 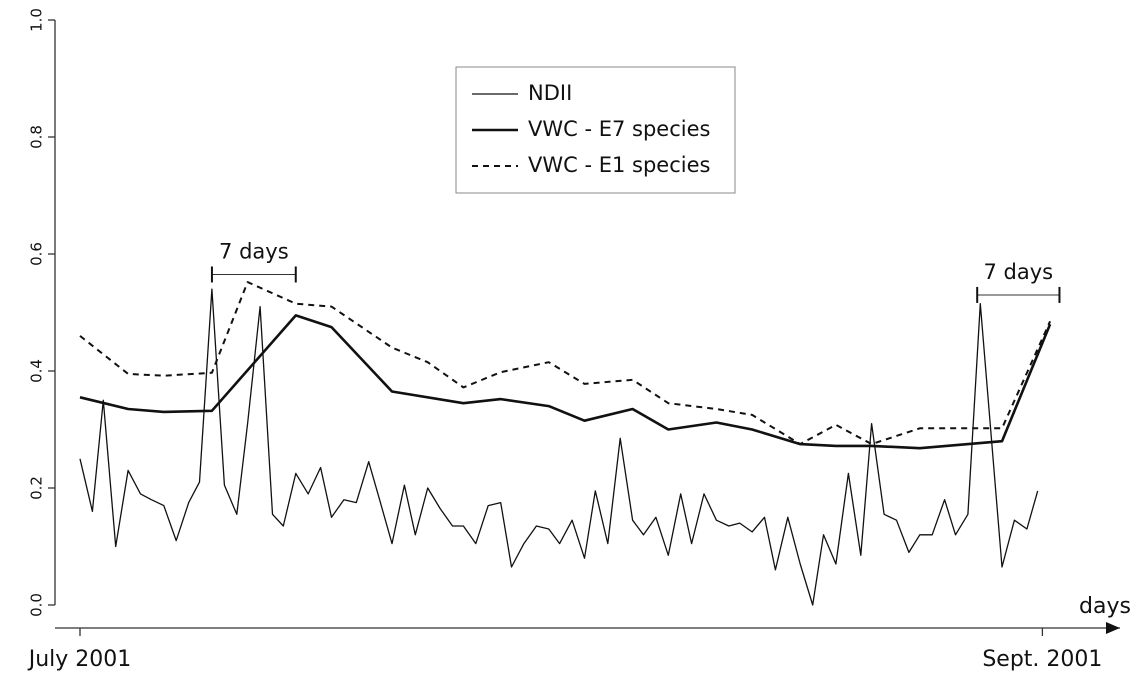 I want to click on y-tick-label: 1.0, so click(x=37, y=20).